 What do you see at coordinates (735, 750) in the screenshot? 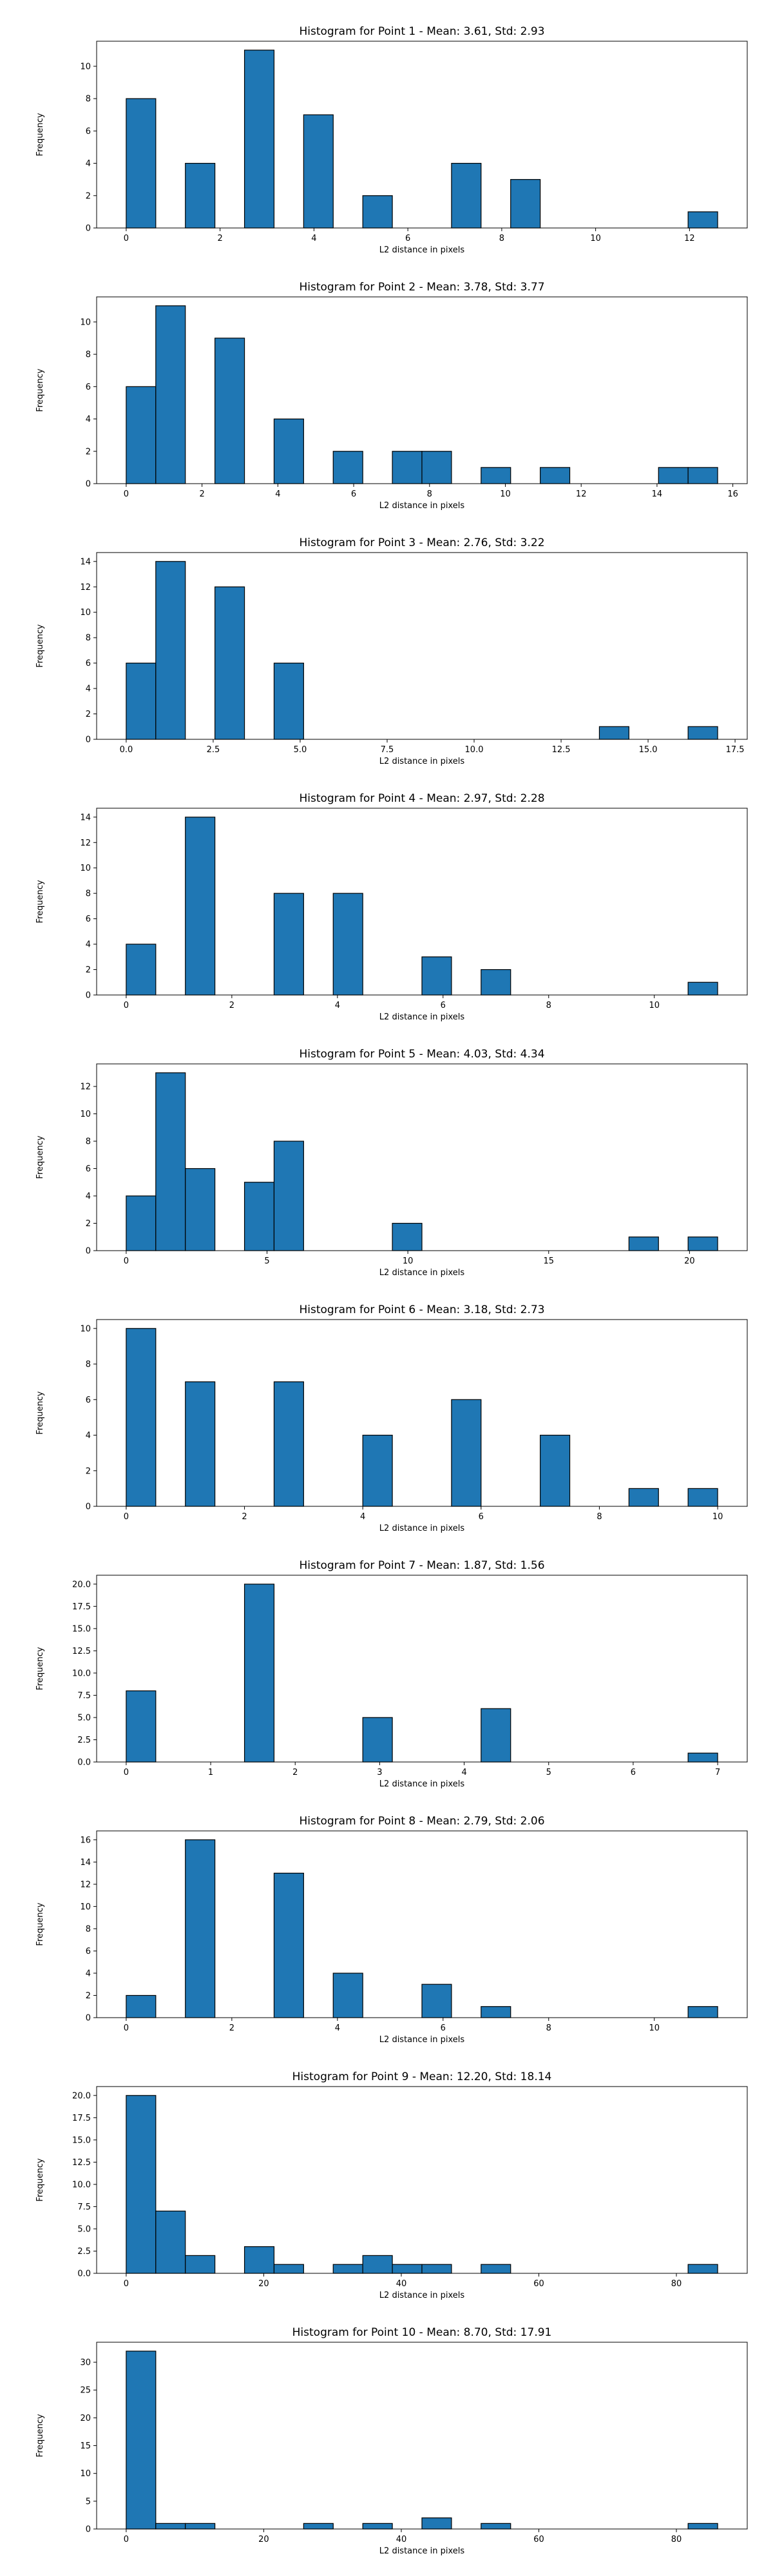
I see `x-tick-label: 17.5` at bounding box center [735, 750].